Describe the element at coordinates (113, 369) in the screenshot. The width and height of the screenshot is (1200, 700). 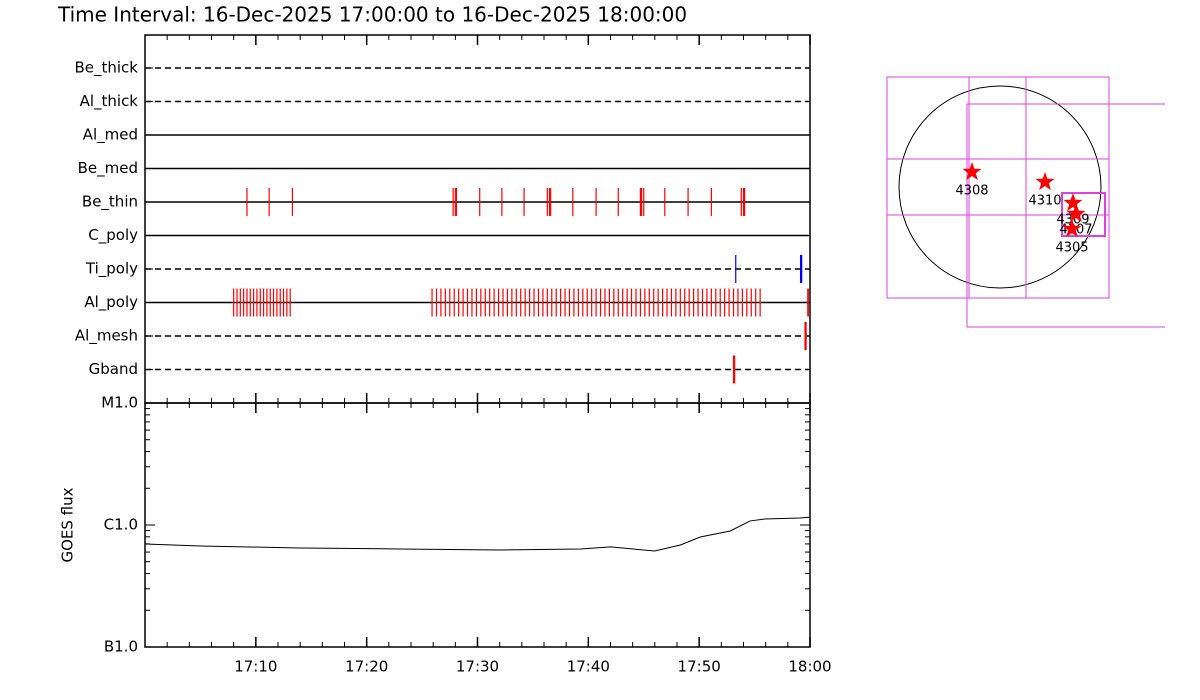
I see `row-label: Gband` at that location.